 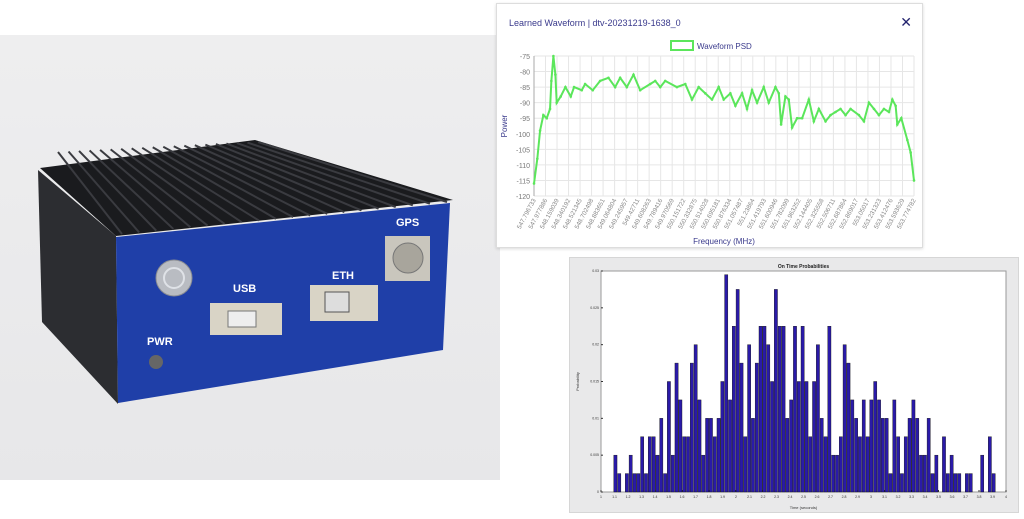 I want to click on x-tick-label: 1.2, so click(x=628, y=497).